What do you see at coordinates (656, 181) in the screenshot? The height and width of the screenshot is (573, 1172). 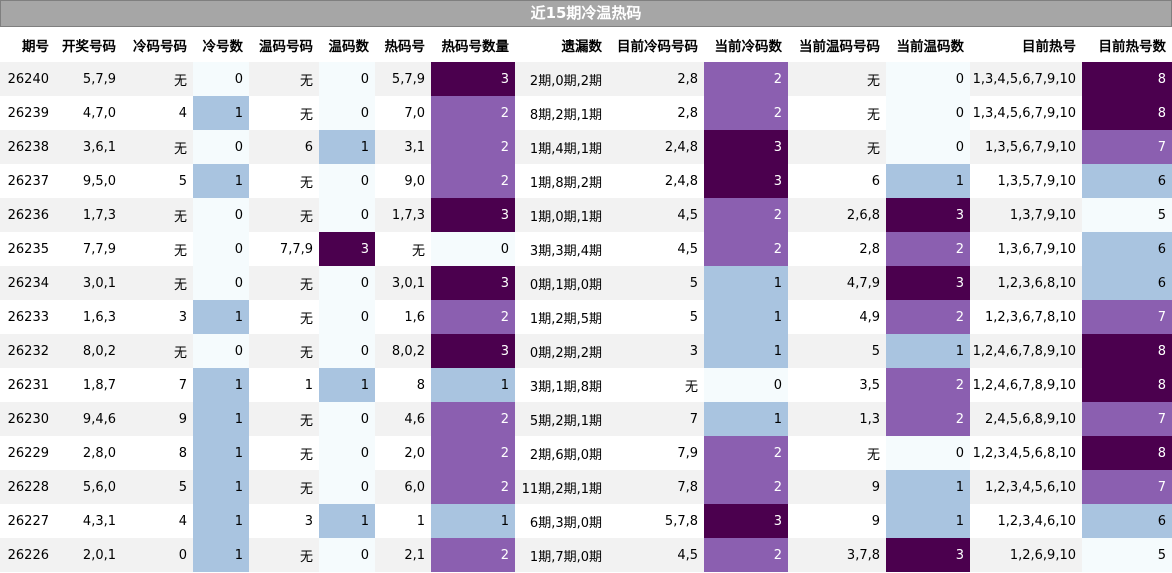 I see `table-cell: 2,4,8` at bounding box center [656, 181].